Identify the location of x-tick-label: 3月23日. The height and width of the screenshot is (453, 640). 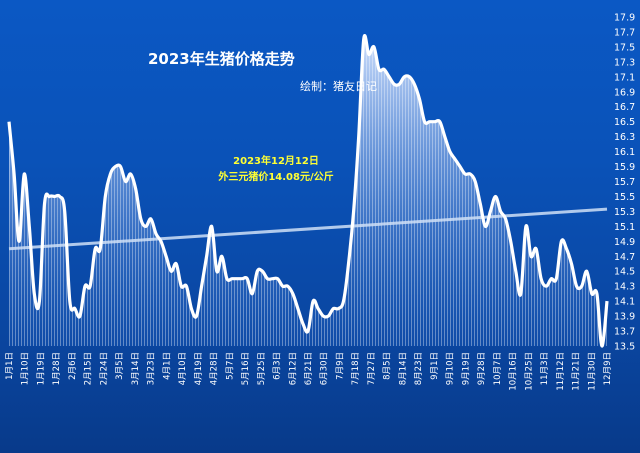
(152, 368).